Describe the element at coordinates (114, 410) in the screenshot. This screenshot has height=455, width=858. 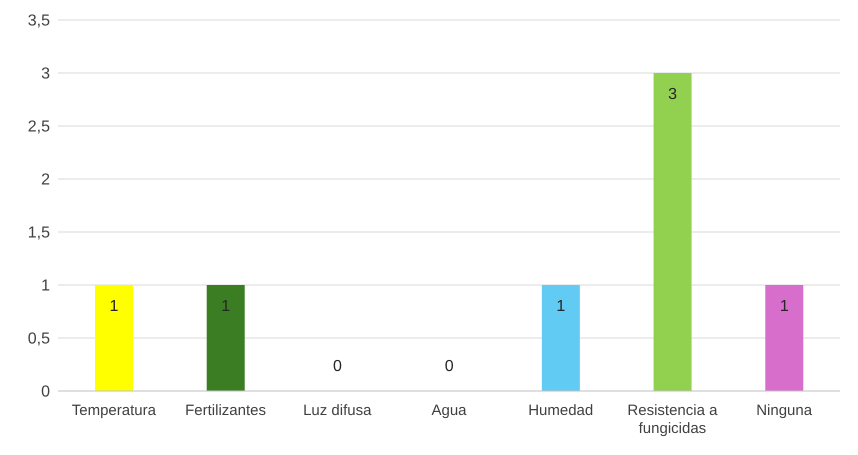
I see `x-tick-label: Temperatura` at that location.